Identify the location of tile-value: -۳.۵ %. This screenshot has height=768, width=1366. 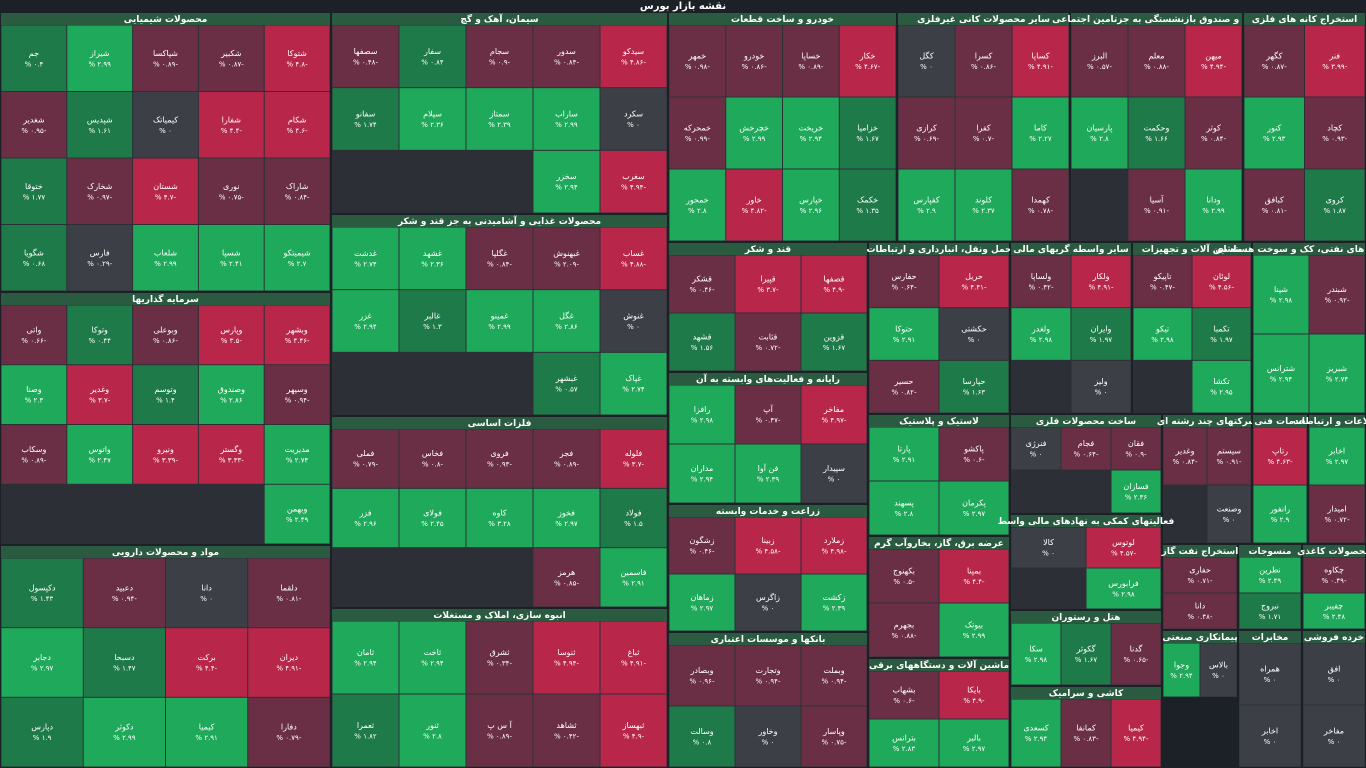
(232, 341).